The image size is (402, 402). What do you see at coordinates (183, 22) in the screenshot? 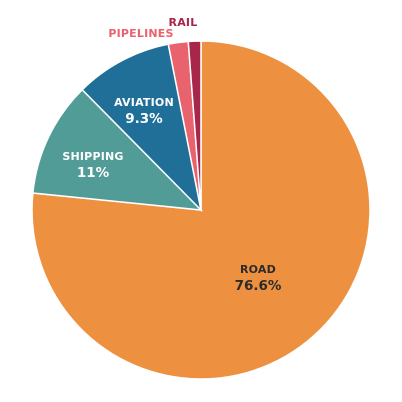
I see `slice-label-rail: RAIL` at bounding box center [183, 22].